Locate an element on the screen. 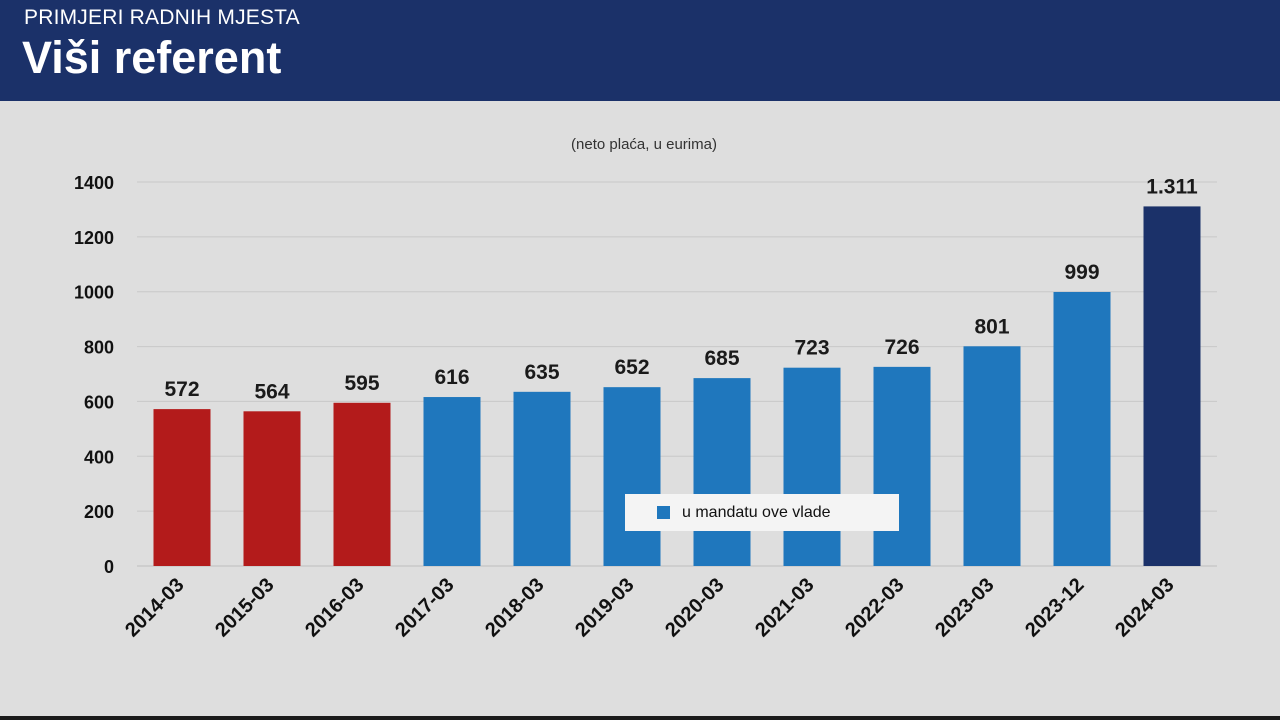  x-tick-label: 2024-03 is located at coordinates (1144, 607).